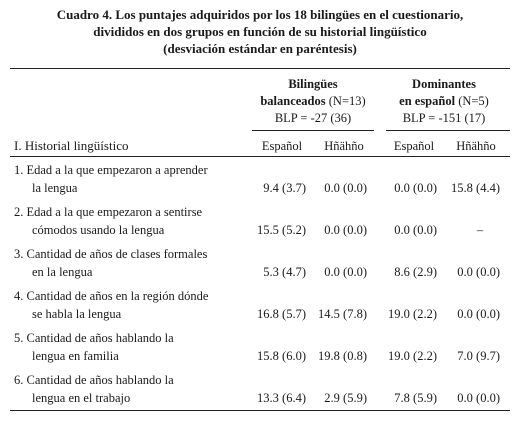  I want to click on cell-bal-es: 15.8 (6.0), so click(281, 356).